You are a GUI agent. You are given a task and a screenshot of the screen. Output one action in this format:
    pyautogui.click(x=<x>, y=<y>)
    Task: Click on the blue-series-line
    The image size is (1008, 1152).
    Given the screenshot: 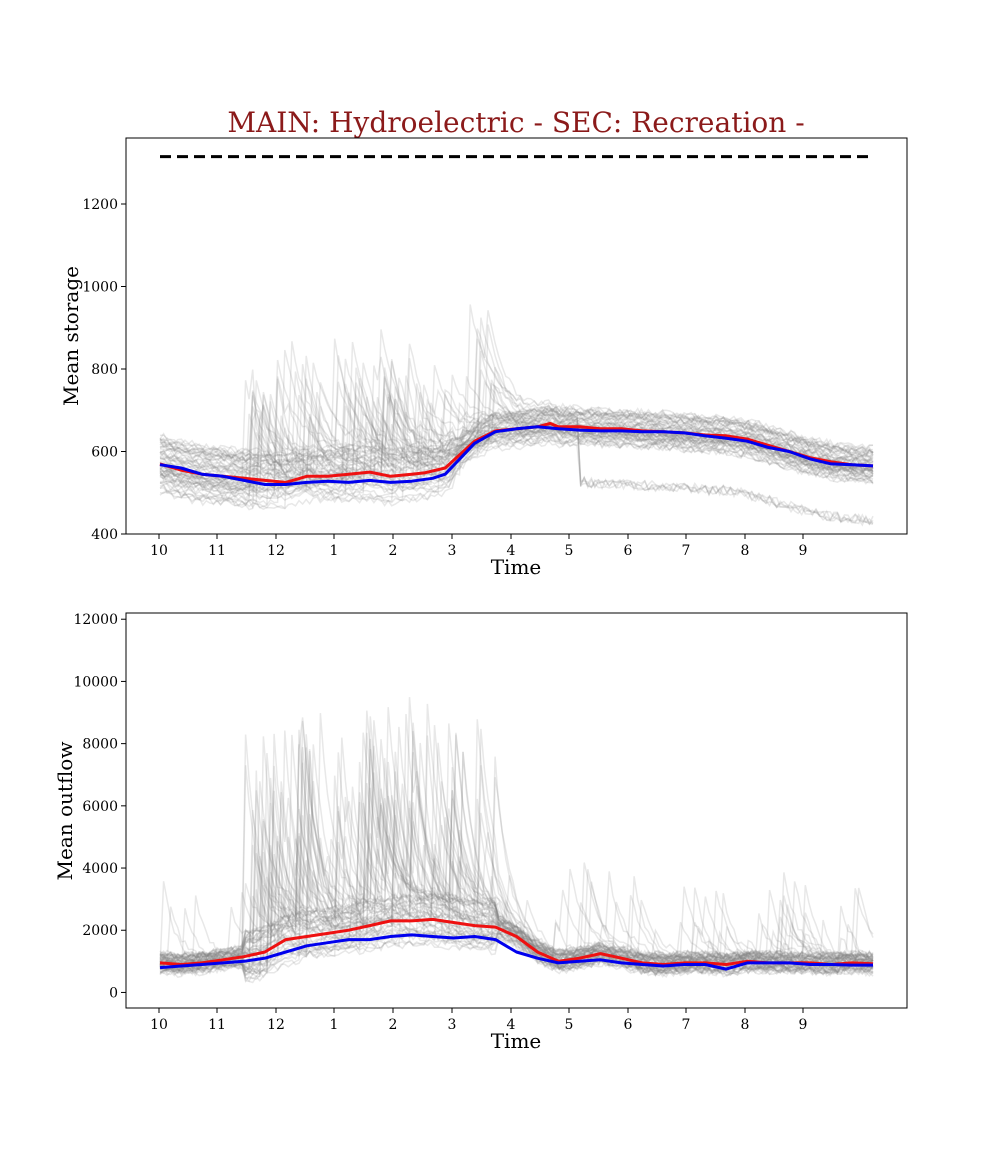 What is the action you would take?
    pyautogui.click(x=516, y=455)
    